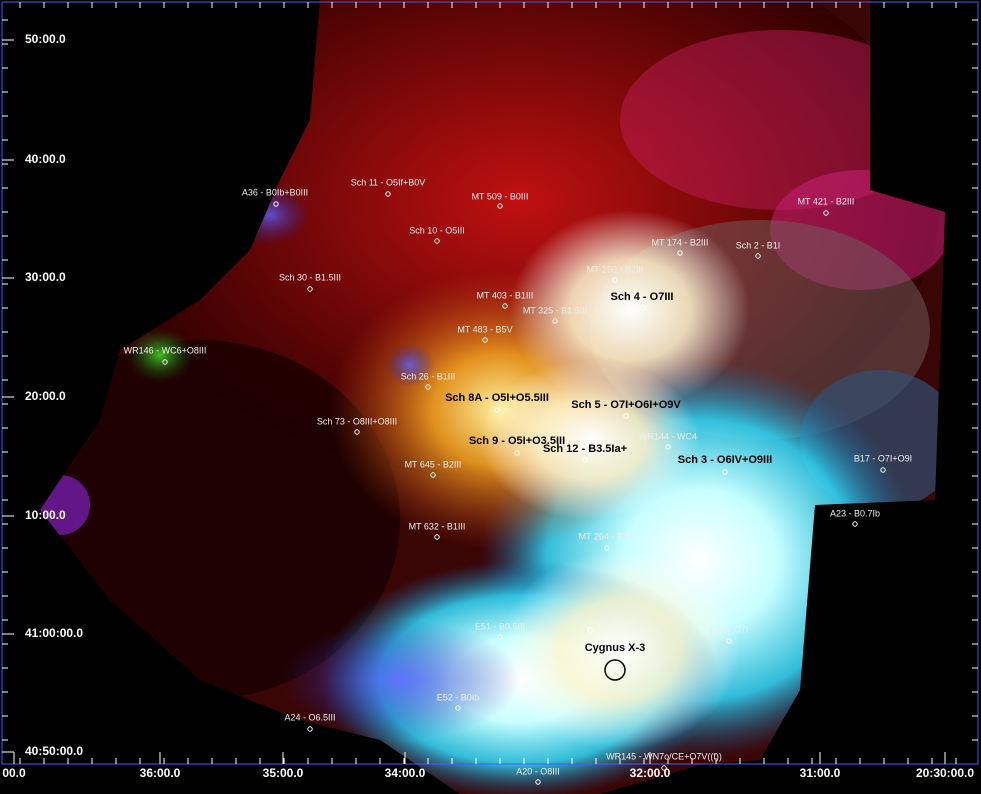 The image size is (981, 794). Describe the element at coordinates (517, 441) in the screenshot. I see `source-label: Sch 9 - O5I+O3.5III` at that location.